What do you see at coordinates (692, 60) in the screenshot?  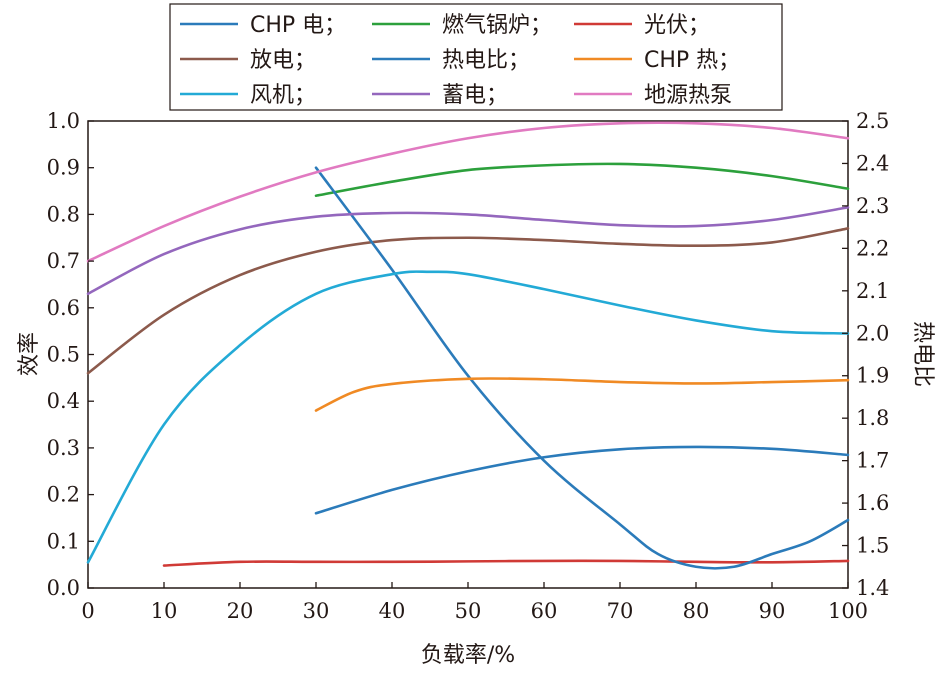 I see `legend-label: CHP 热；` at bounding box center [692, 60].